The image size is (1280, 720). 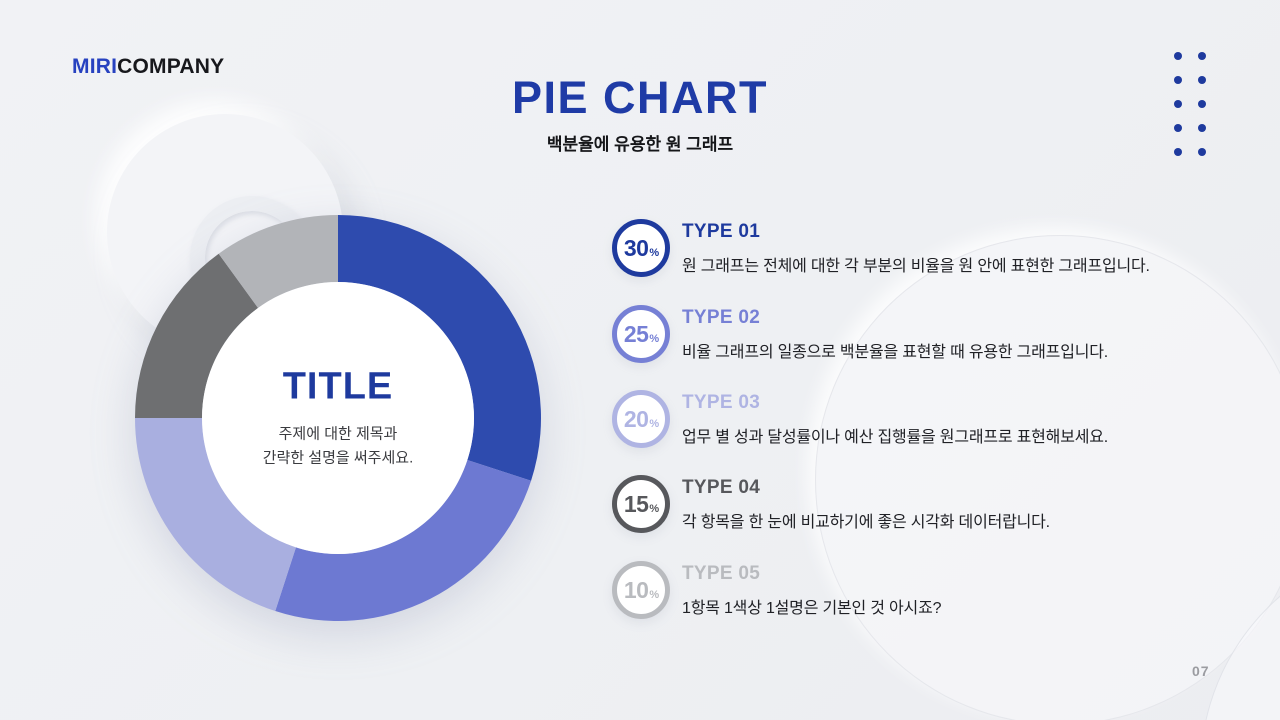 I want to click on donut-center-label: TITLE 주제에 대한 제목과 간략한 설명을 써주세요., so click(x=338, y=418).